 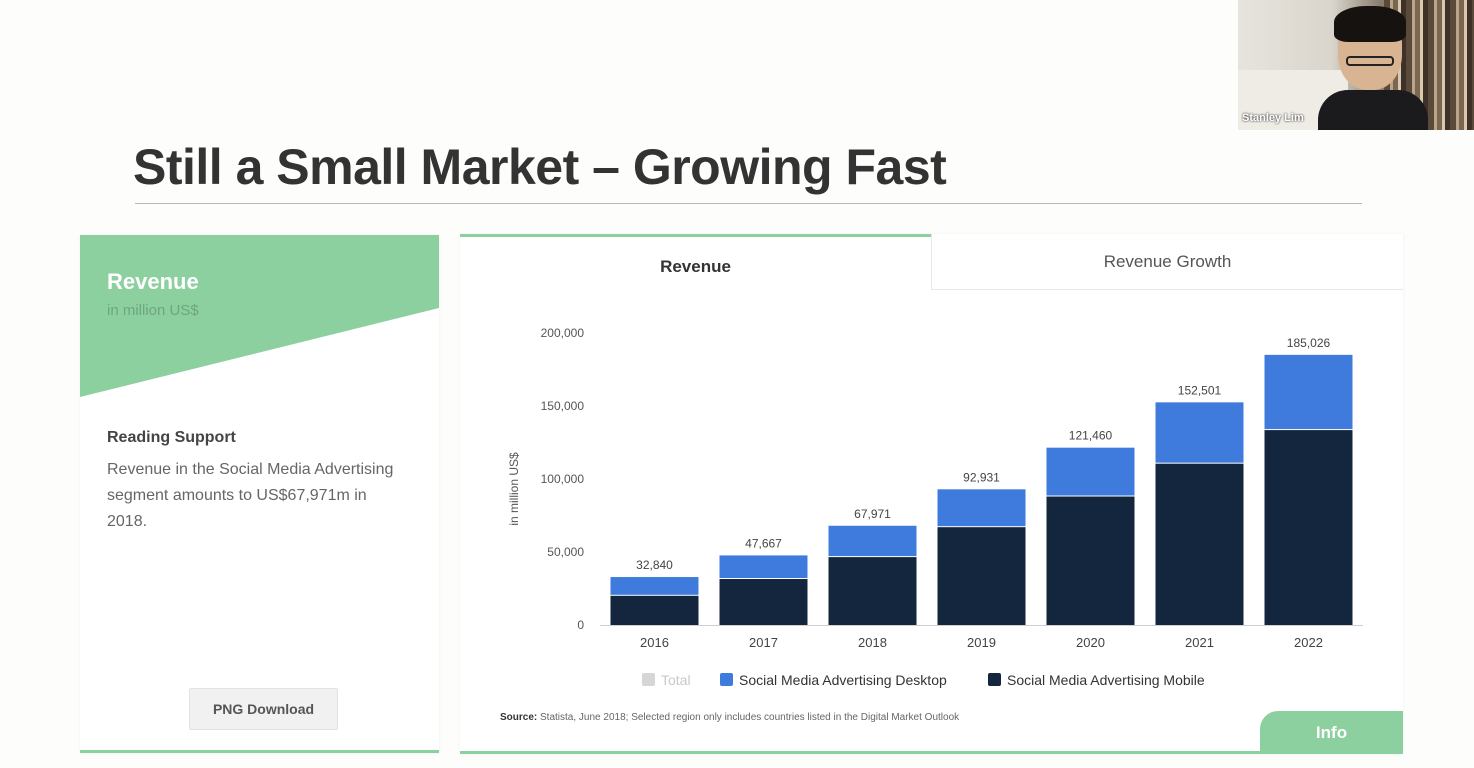 I want to click on legend-mobile-label: Social Media Advertising Mobile, so click(x=1106, y=680).